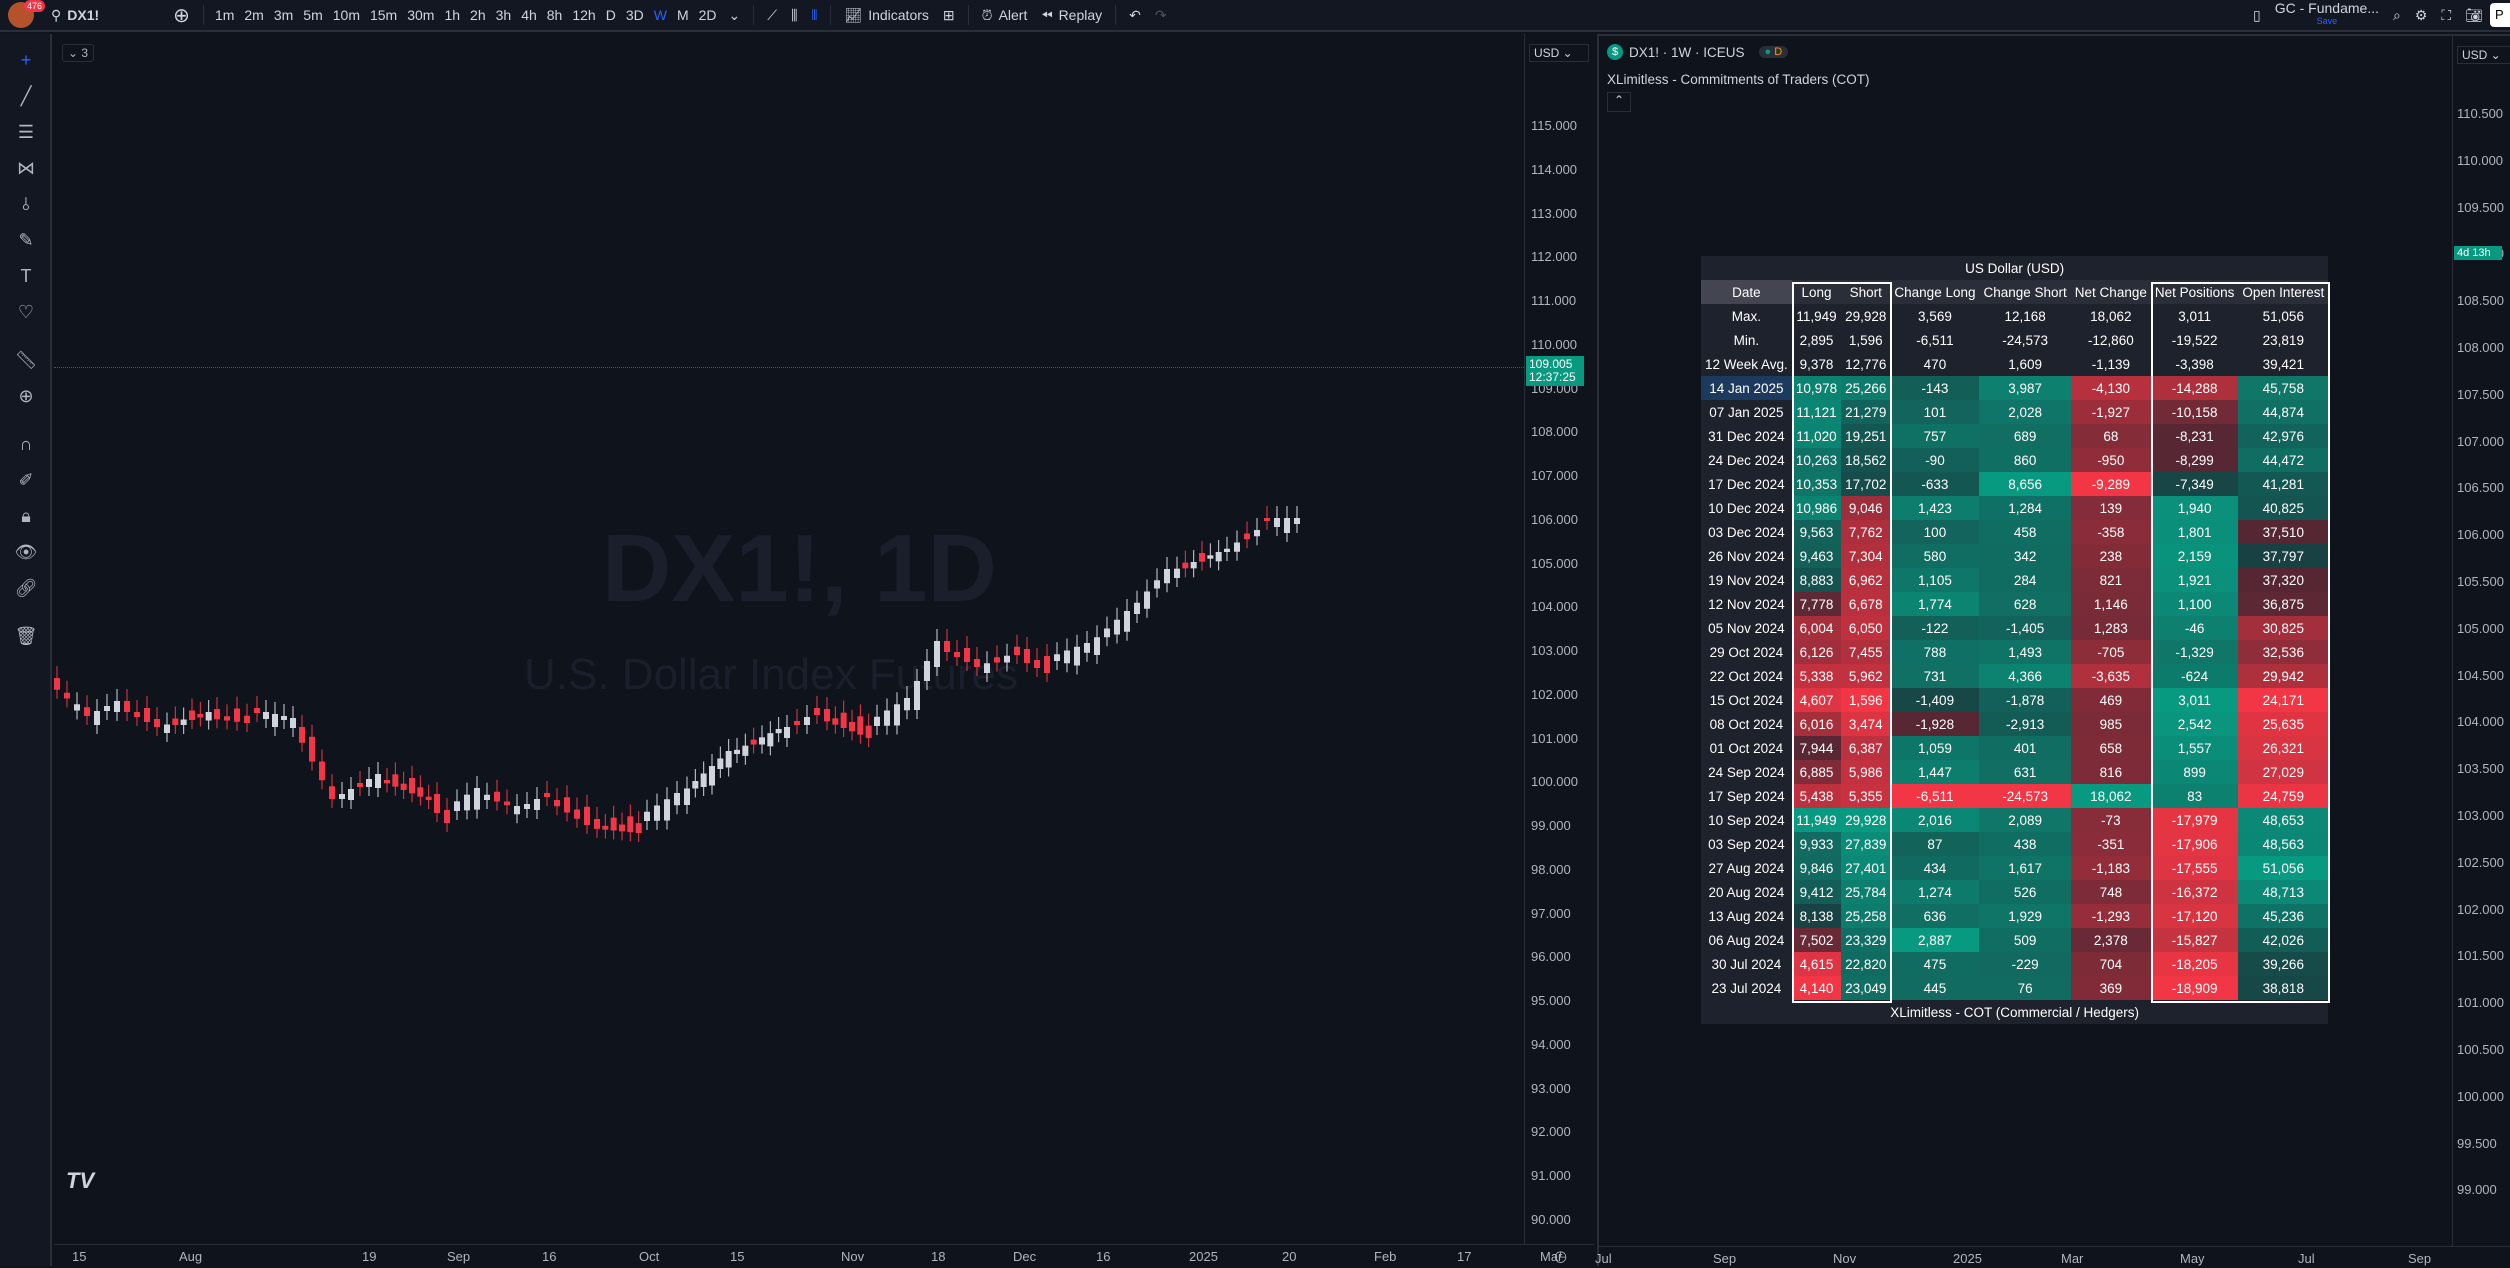 The width and height of the screenshot is (2510, 1268). I want to click on interval-5m: 5m, so click(313, 15).